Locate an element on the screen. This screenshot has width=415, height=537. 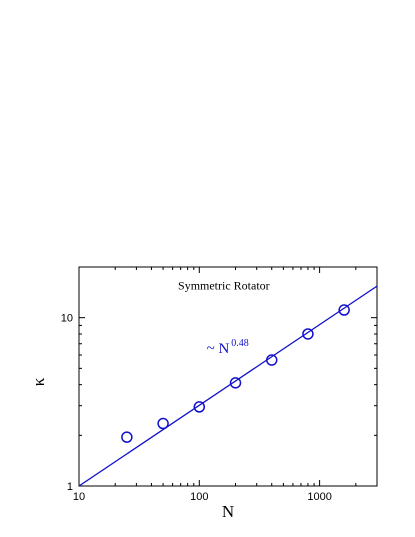
fit-annotation: ~ N 0.48 is located at coordinates (228, 347).